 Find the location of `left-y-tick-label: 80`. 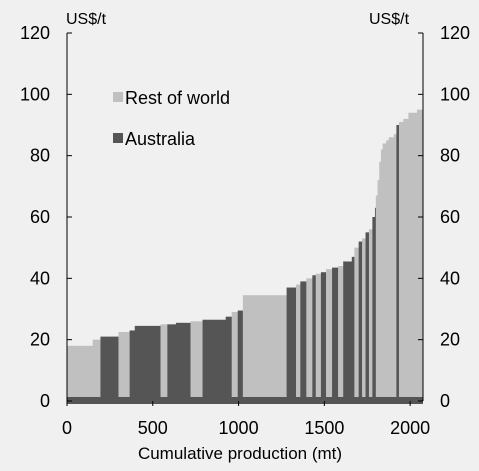

left-y-tick-label: 80 is located at coordinates (40, 156).